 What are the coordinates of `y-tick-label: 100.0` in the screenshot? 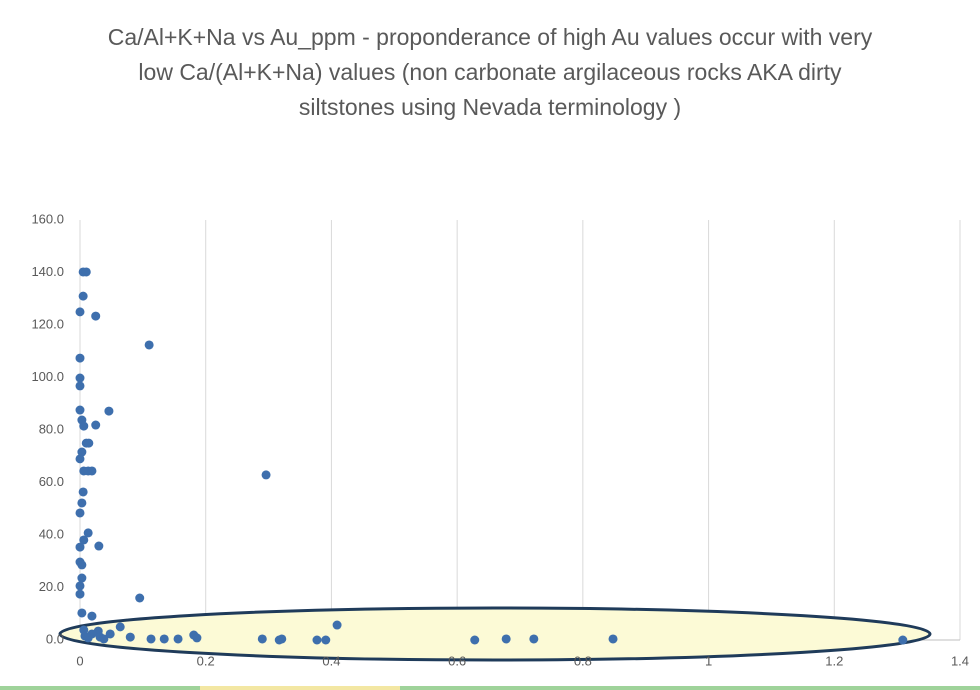 It's located at (47, 376).